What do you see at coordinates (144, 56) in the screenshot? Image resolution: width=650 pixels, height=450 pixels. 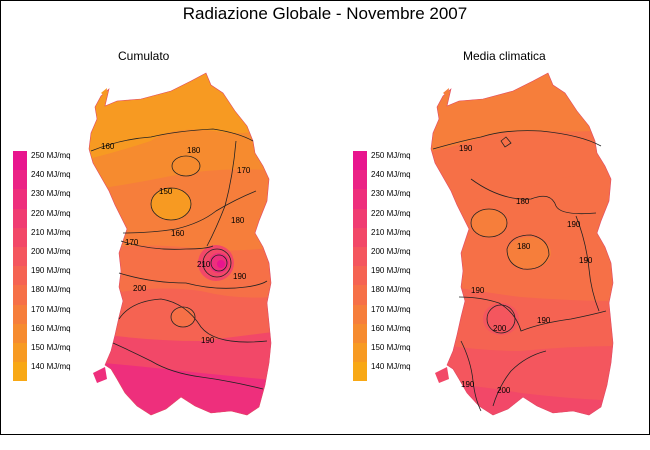 I see `panel-title-cumulato: Cumulato` at bounding box center [144, 56].